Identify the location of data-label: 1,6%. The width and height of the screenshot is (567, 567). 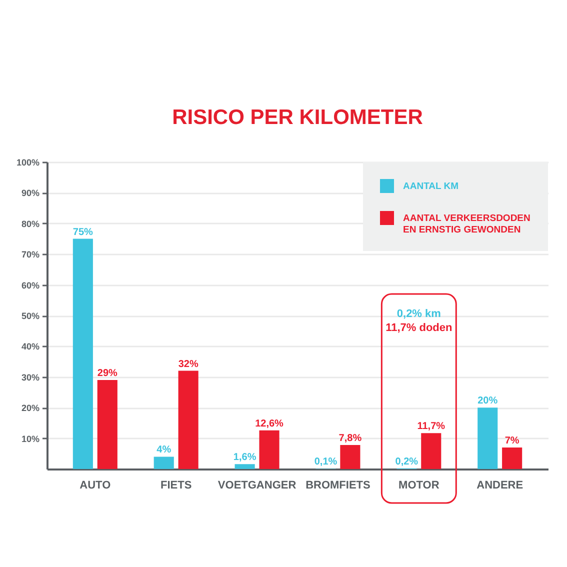
(244, 458).